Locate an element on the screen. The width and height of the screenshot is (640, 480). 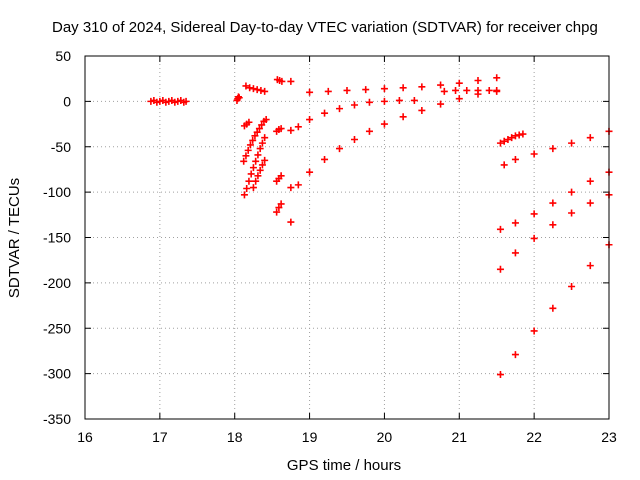
series-seg-17h-flat is located at coordinates (168, 101).